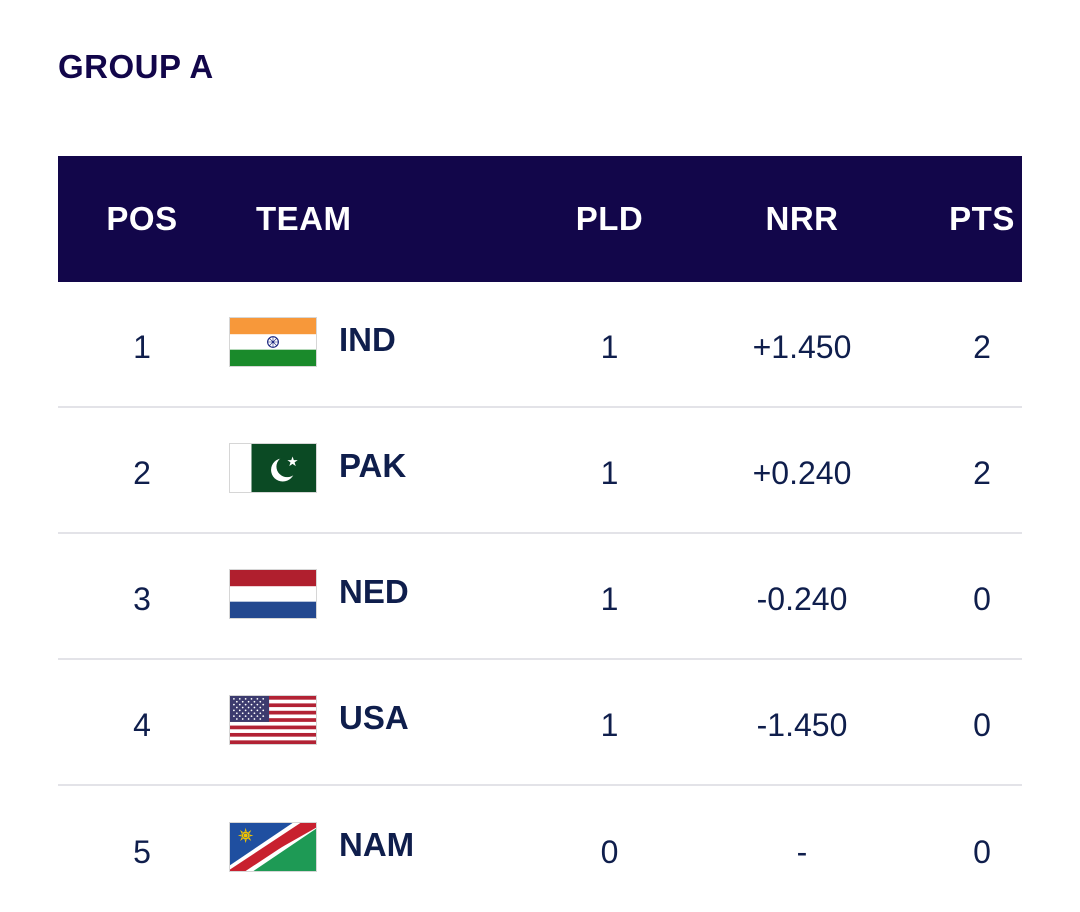  I want to click on table-row: 4, so click(540, 723).